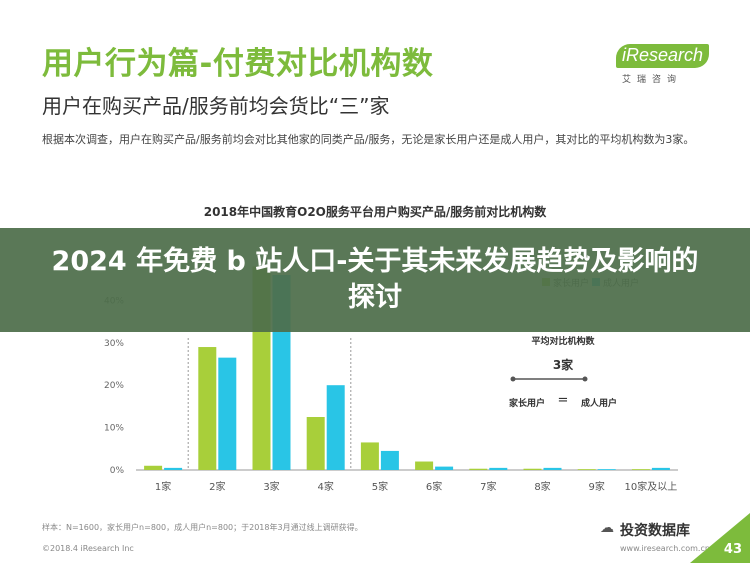 The width and height of the screenshot is (750, 563). I want to click on overlay-title: 2024 年免费 b 站人口-关于其未来发展趋势及影响的探讨, so click(375, 279).